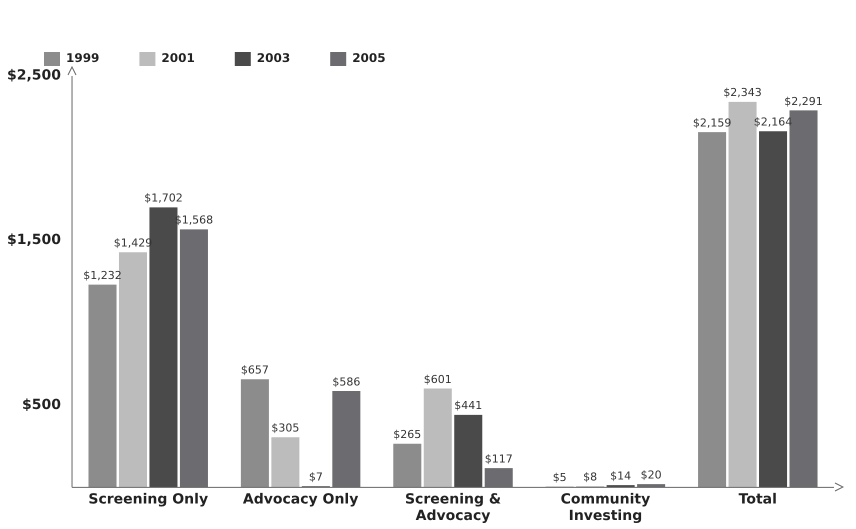 The image size is (856, 529). What do you see at coordinates (590, 477) in the screenshot?
I see `data-label: $8` at bounding box center [590, 477].